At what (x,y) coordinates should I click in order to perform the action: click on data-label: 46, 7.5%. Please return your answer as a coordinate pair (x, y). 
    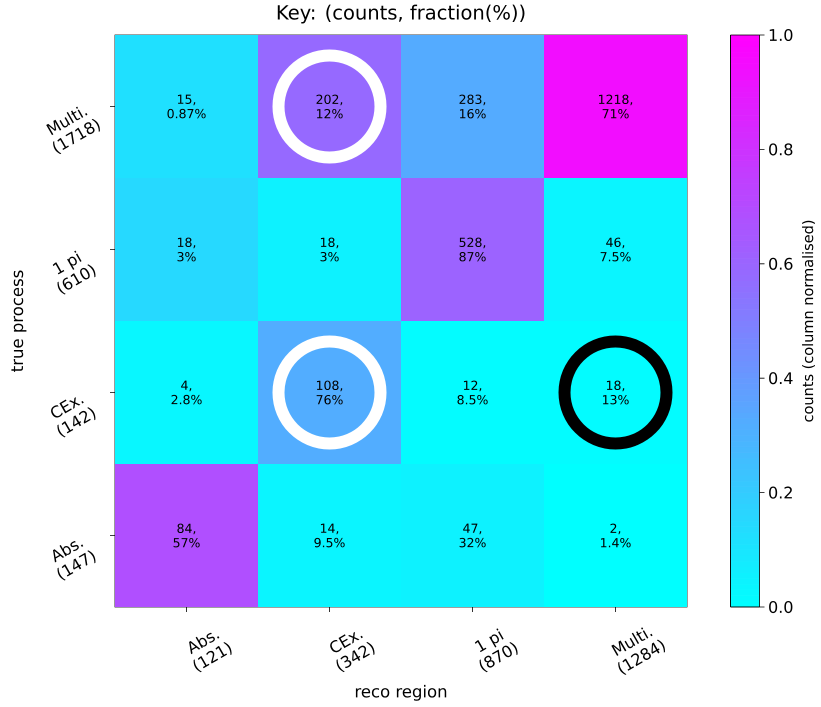
    Looking at the image, I should click on (615, 250).